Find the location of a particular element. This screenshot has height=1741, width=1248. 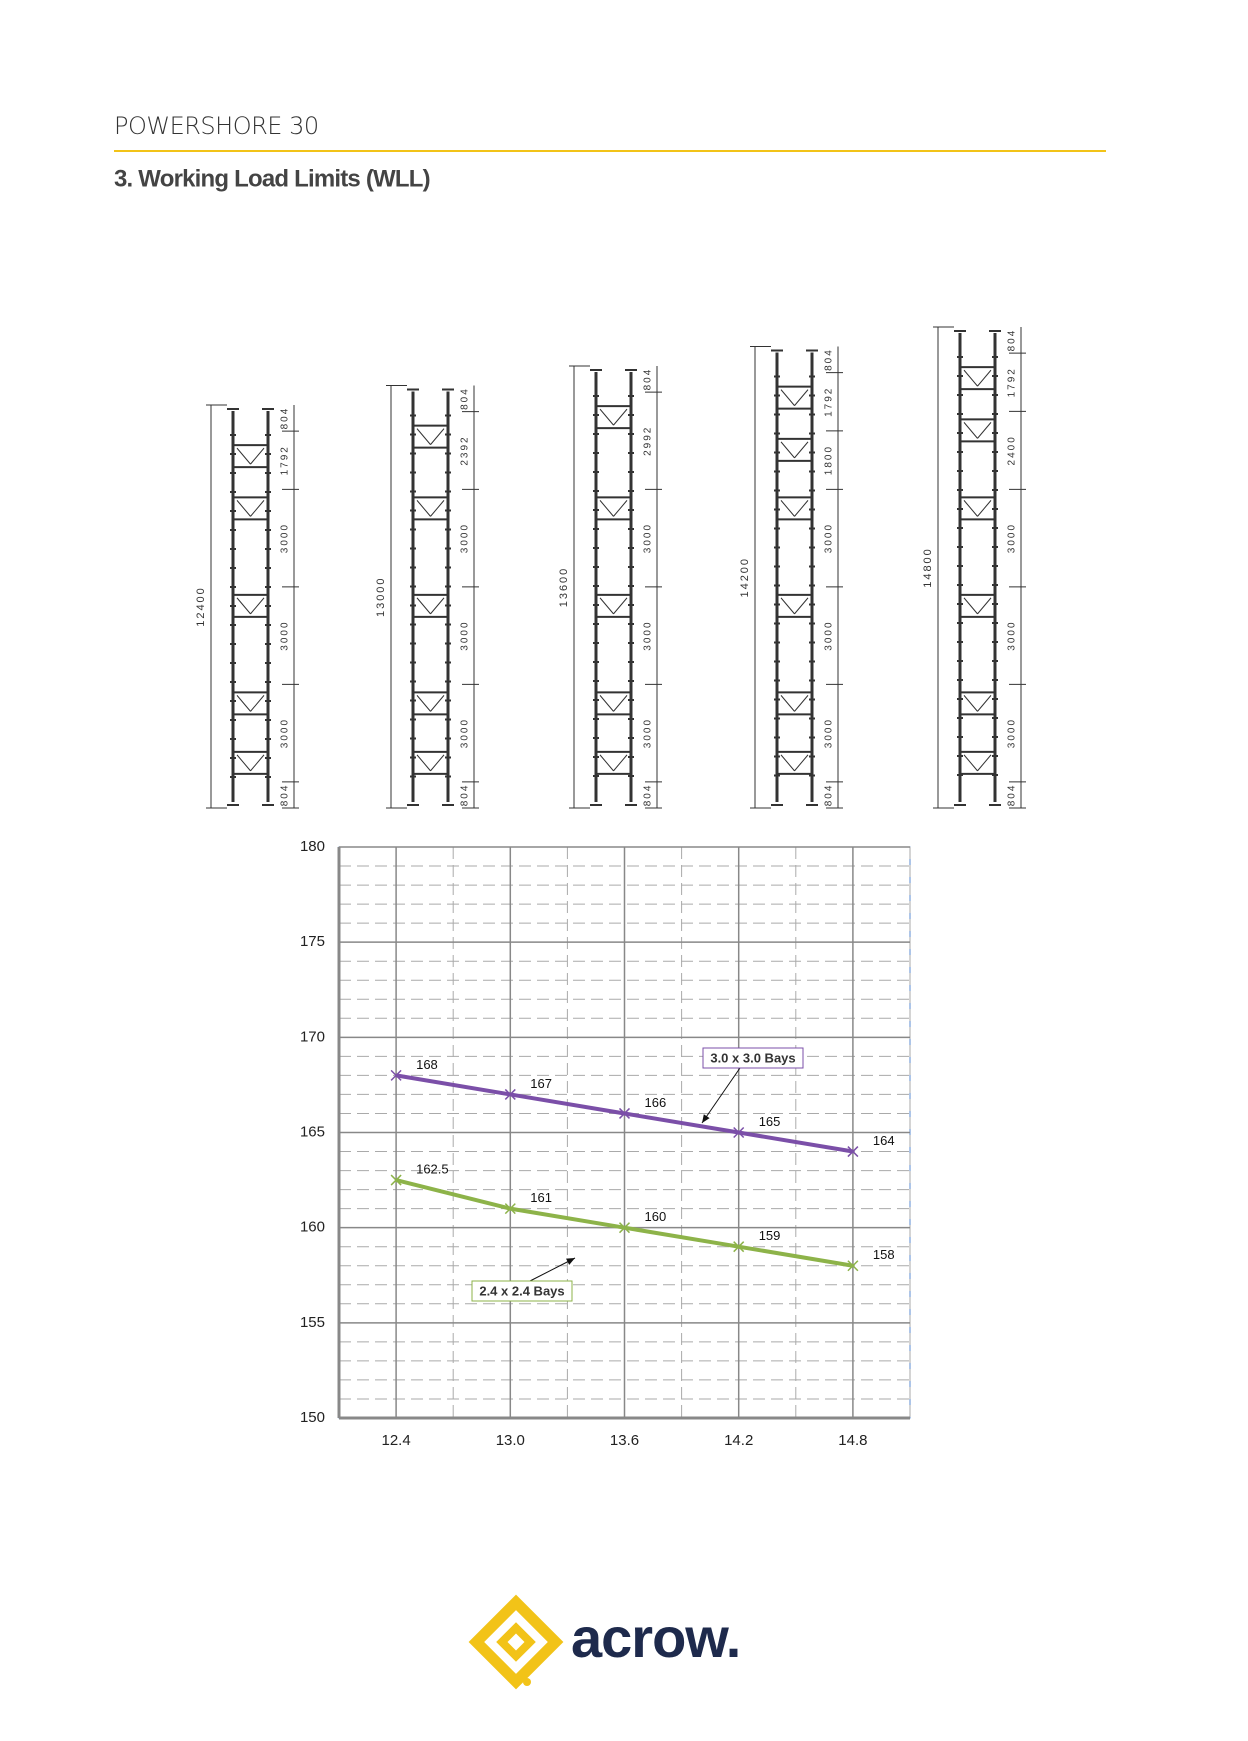

logo: acrow. is located at coordinates (604, 1642).